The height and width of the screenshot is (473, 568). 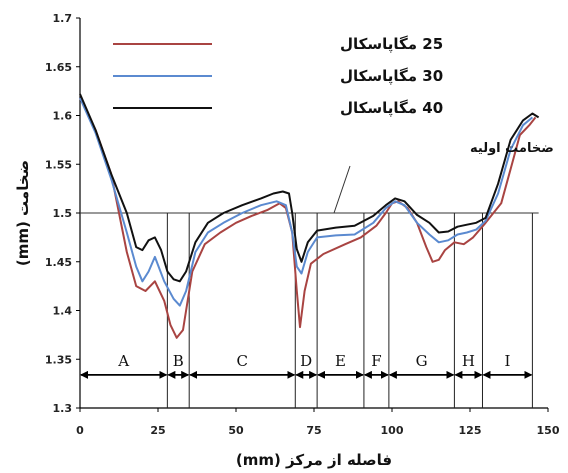 I want to click on x-axis-title: فاصله از مرکز (mm), so click(x=314, y=460).